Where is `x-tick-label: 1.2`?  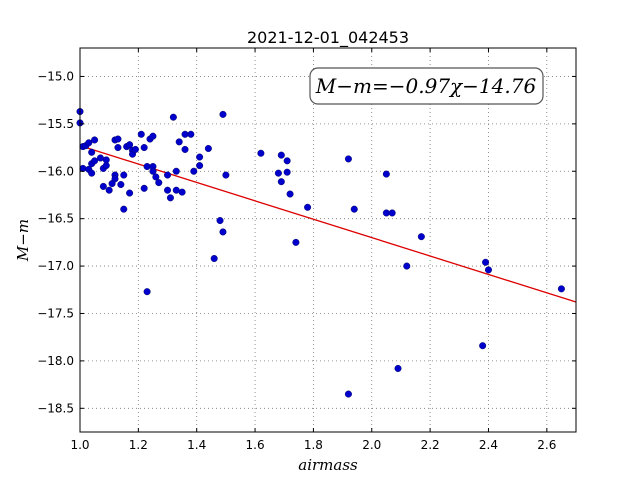 x-tick-label: 1.2 is located at coordinates (138, 445).